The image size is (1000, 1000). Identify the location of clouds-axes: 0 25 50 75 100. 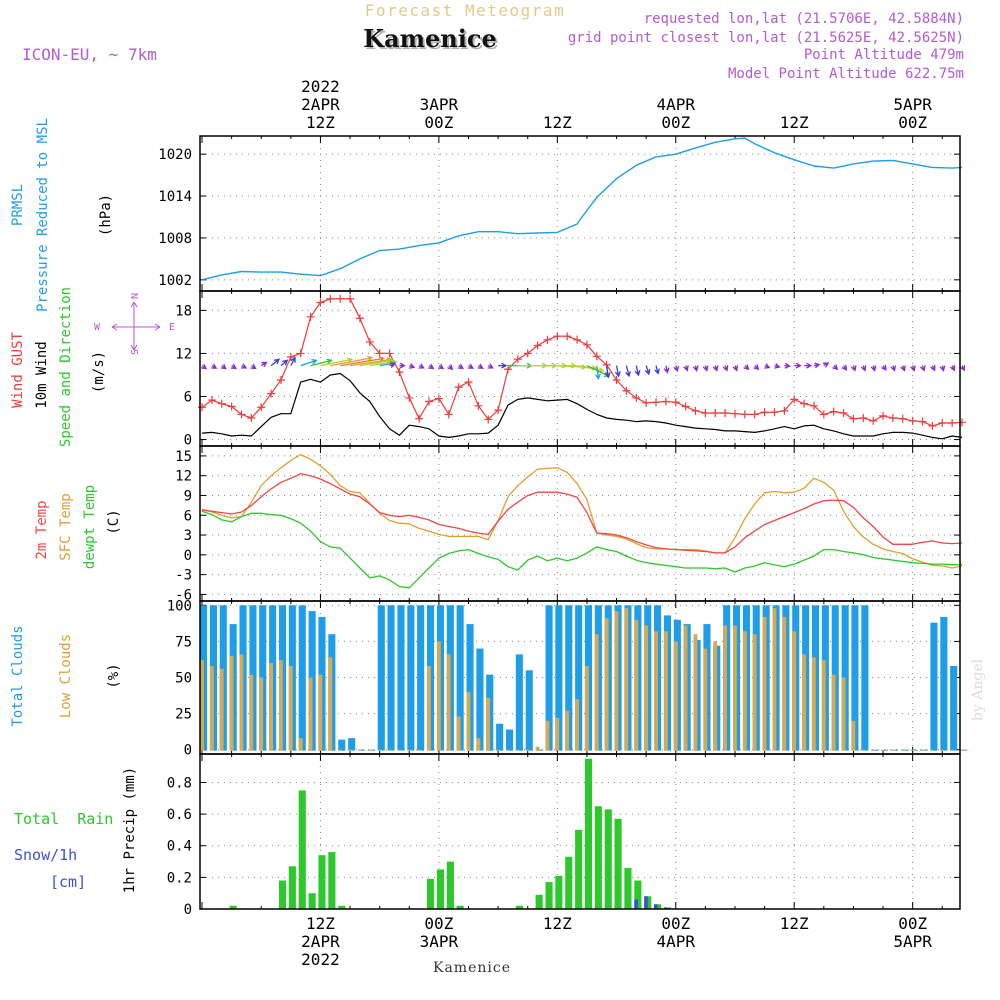
(563, 678).